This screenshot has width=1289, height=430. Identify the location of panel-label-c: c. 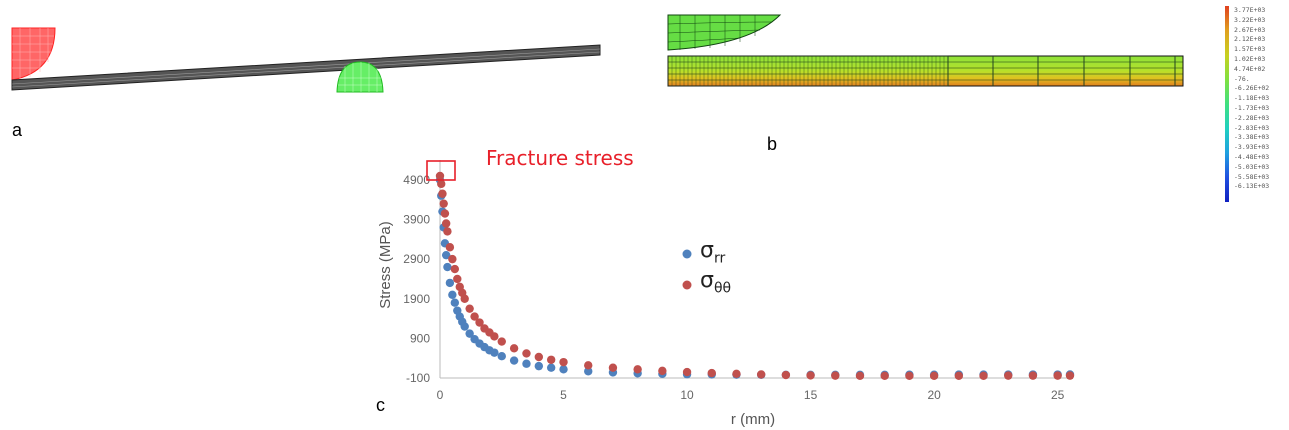
(380, 405).